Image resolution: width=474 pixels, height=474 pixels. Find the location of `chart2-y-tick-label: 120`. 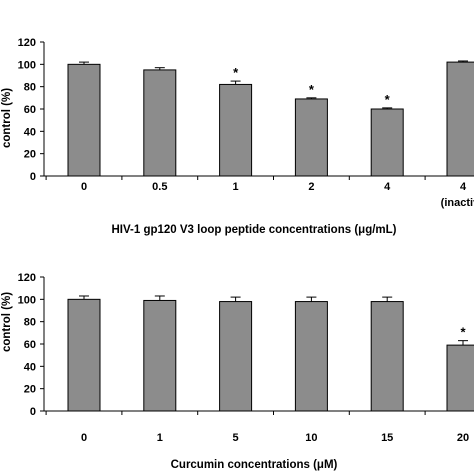

chart2-y-tick-label: 120 is located at coordinates (27, 278).